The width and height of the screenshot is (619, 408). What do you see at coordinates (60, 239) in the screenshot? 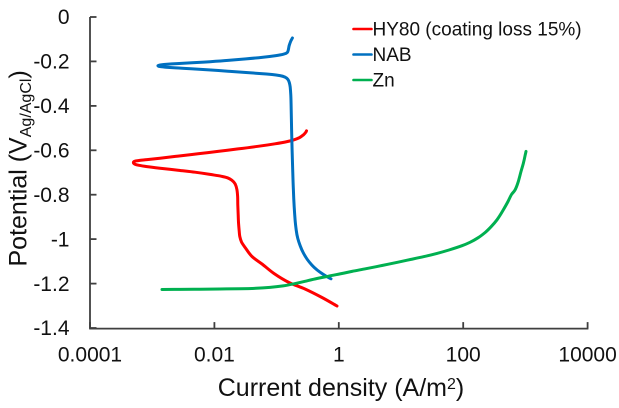
I see `svg-text: -1` at bounding box center [60, 239].